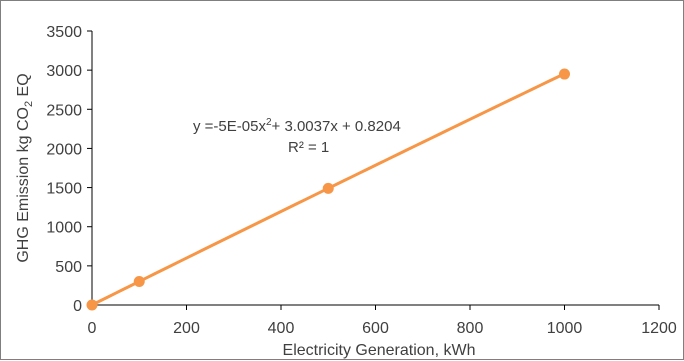 The image size is (684, 361). What do you see at coordinates (92, 328) in the screenshot?
I see `x-tick-label: 0` at bounding box center [92, 328].